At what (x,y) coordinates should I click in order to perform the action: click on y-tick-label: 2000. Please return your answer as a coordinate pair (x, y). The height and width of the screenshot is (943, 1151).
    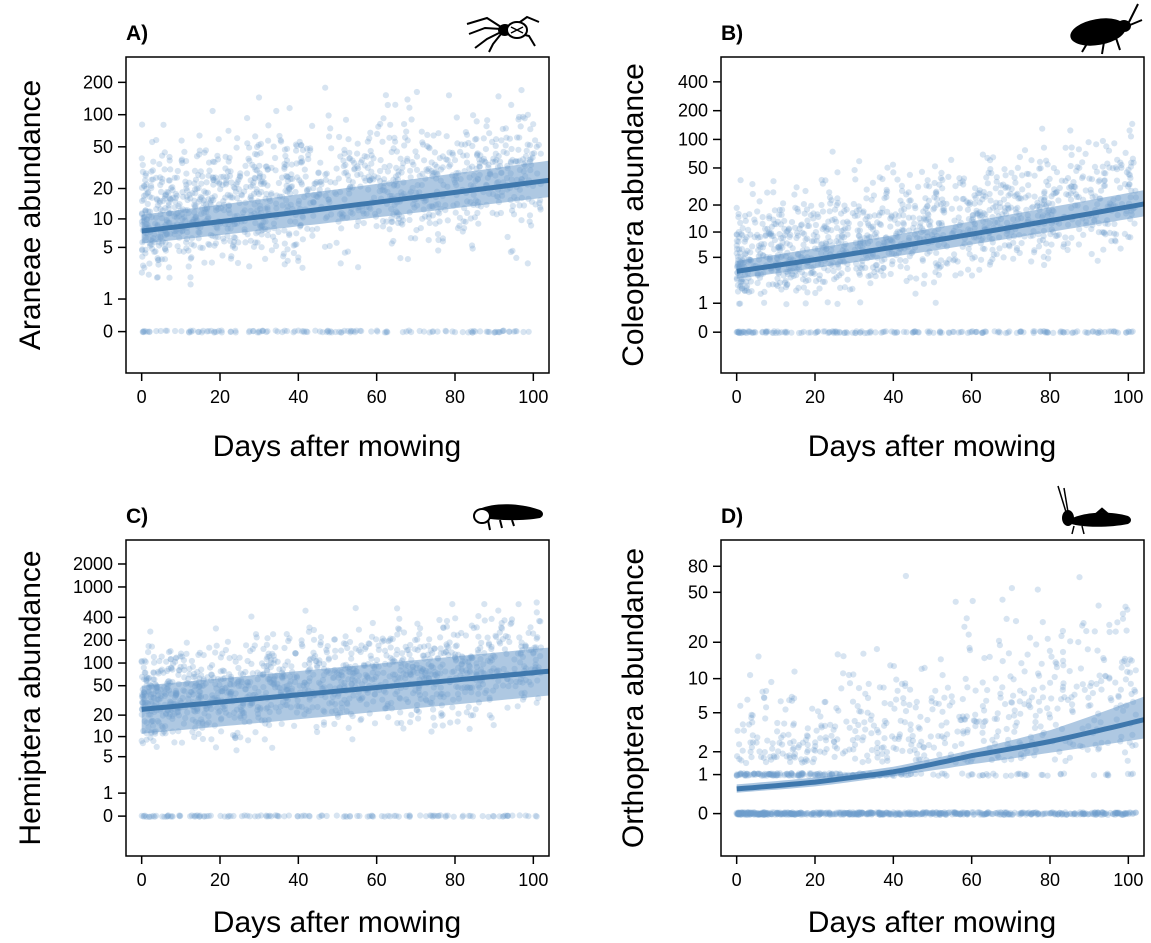
    Looking at the image, I should click on (93, 564).